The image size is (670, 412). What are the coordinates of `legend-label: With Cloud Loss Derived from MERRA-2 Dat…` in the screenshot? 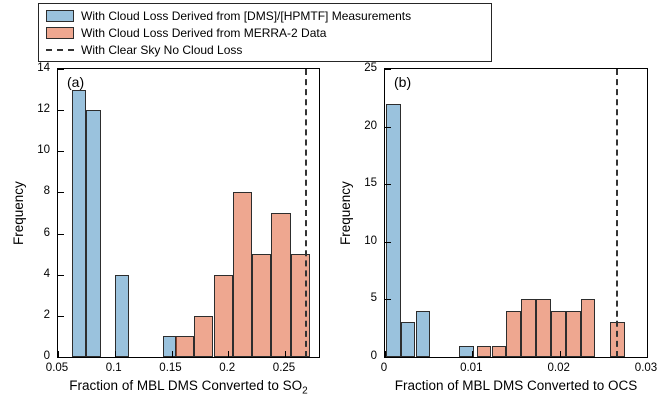 It's located at (204, 32).